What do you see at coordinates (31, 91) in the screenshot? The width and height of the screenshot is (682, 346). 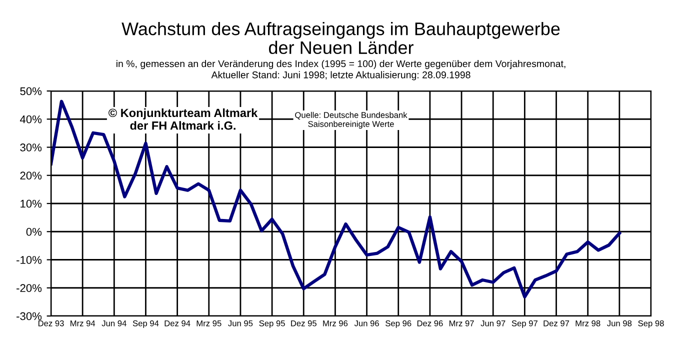 I see `y-tick-label: 50%` at bounding box center [31, 91].